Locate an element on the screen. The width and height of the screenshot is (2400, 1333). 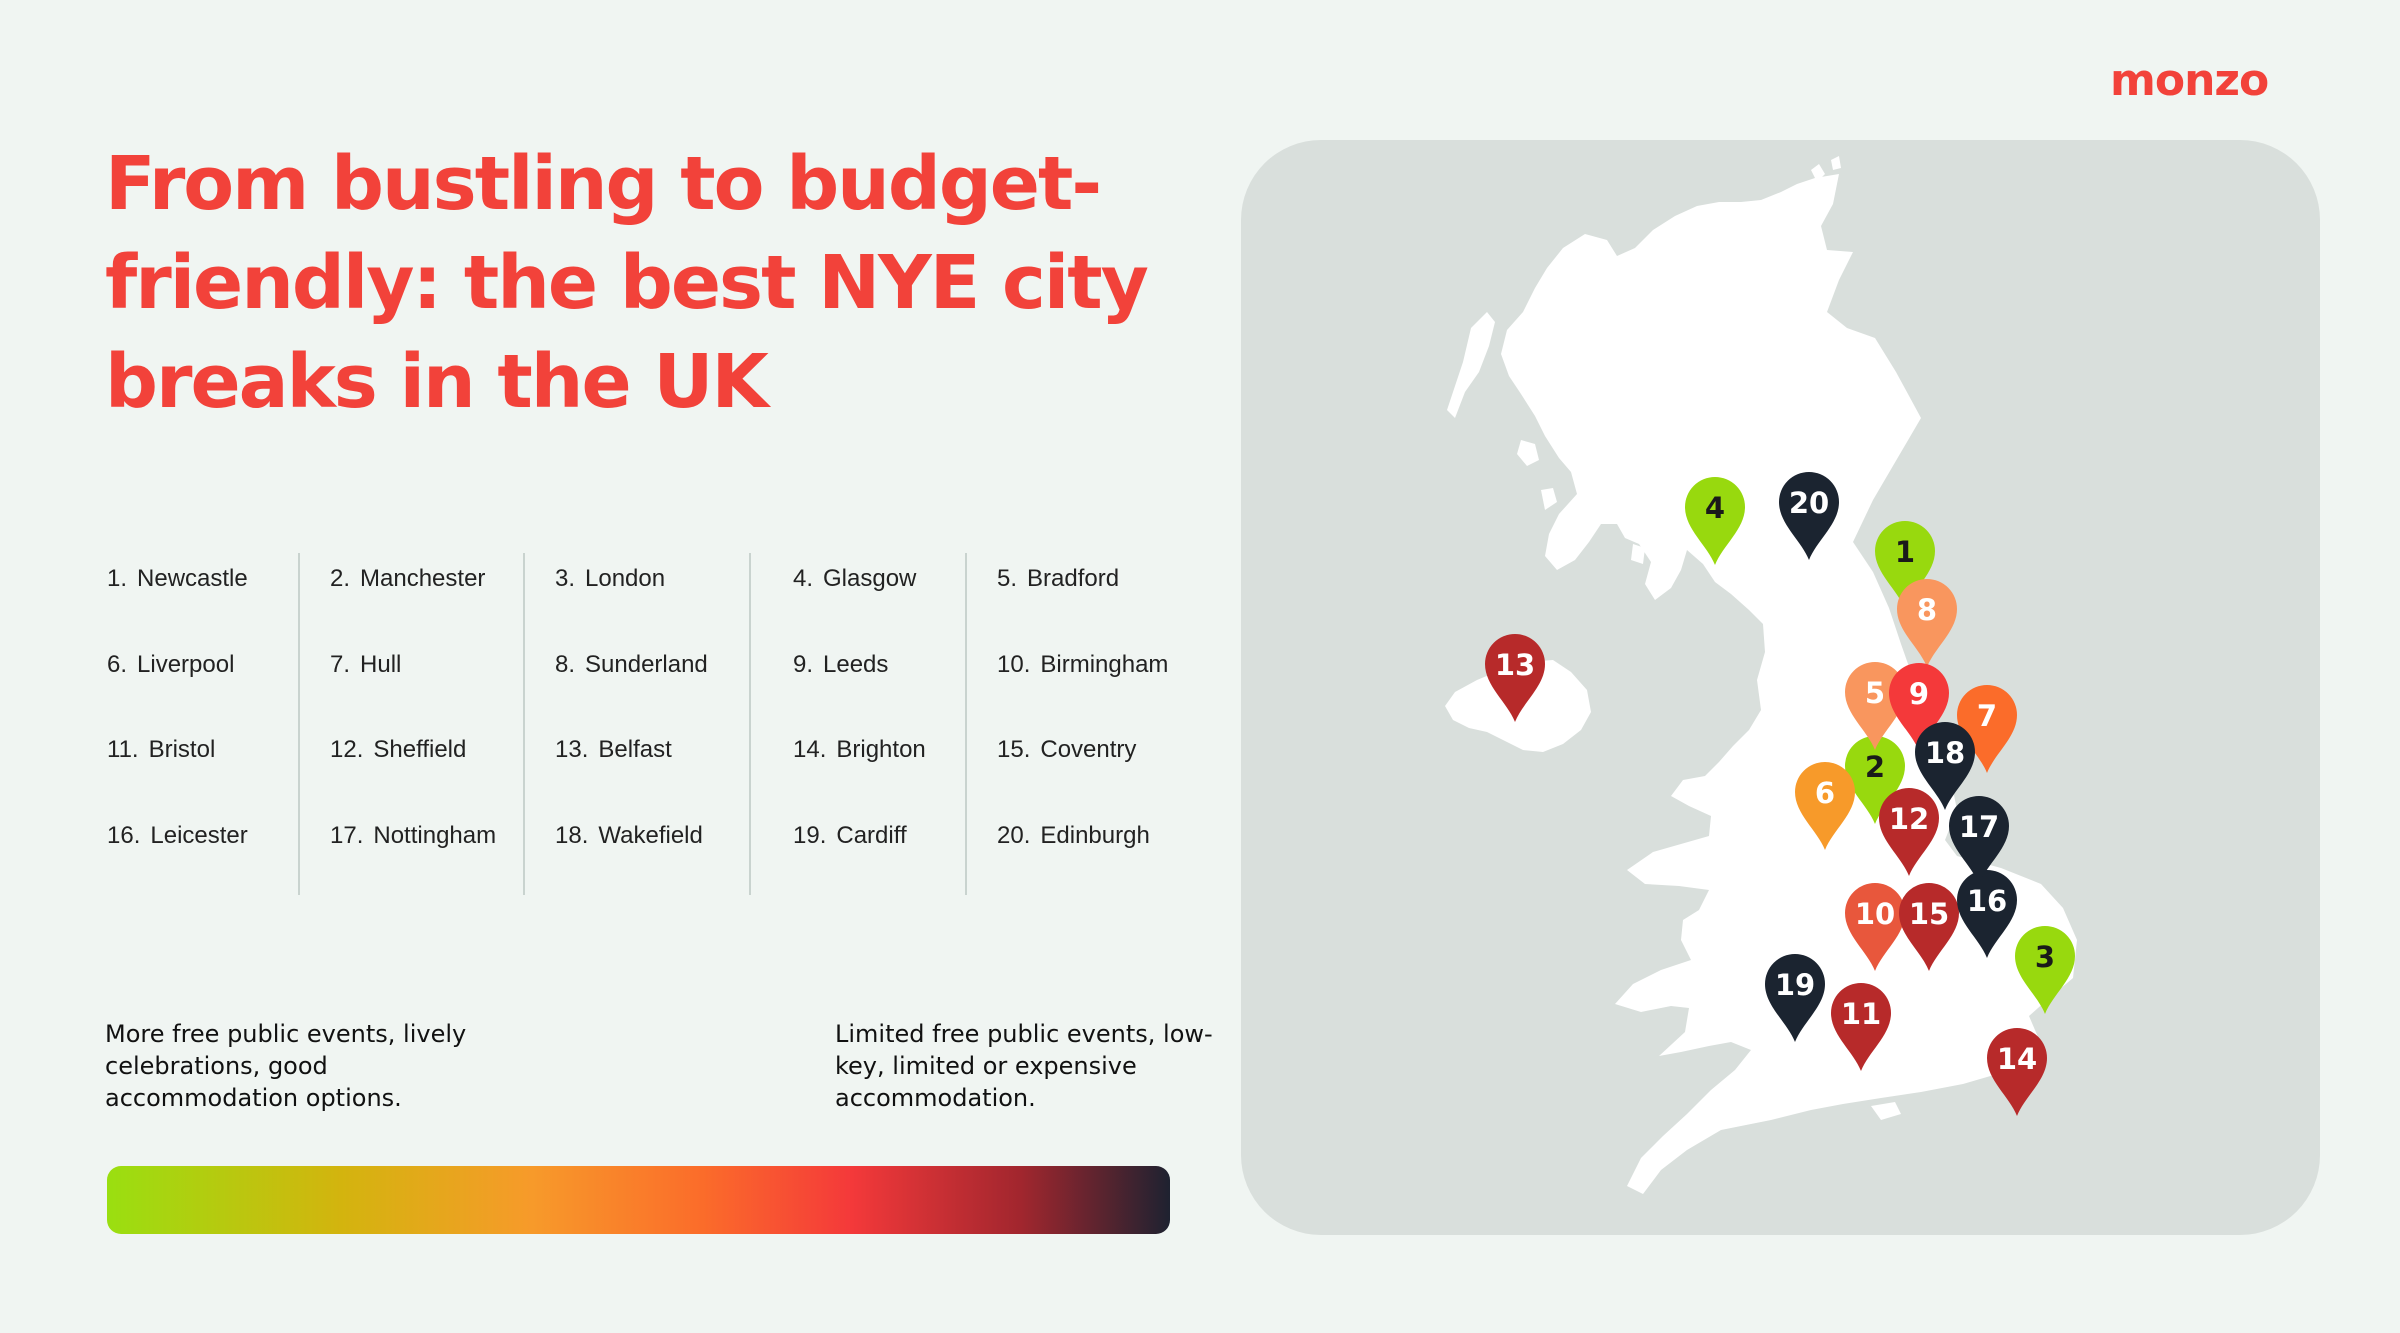
city-name: Cardiff is located at coordinates (871, 835).